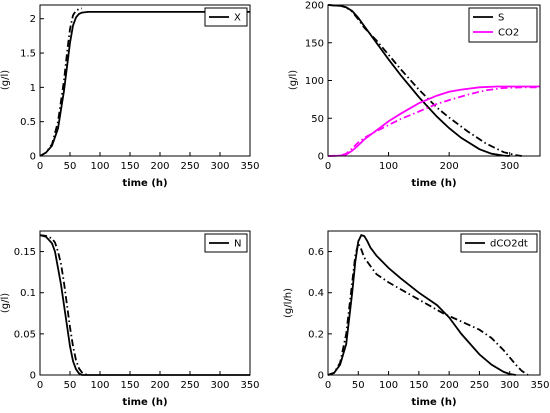 This screenshot has height=413, width=550. What do you see at coordinates (25, 334) in the screenshot?
I see `y-tick-label: 0.05` at bounding box center [25, 334].